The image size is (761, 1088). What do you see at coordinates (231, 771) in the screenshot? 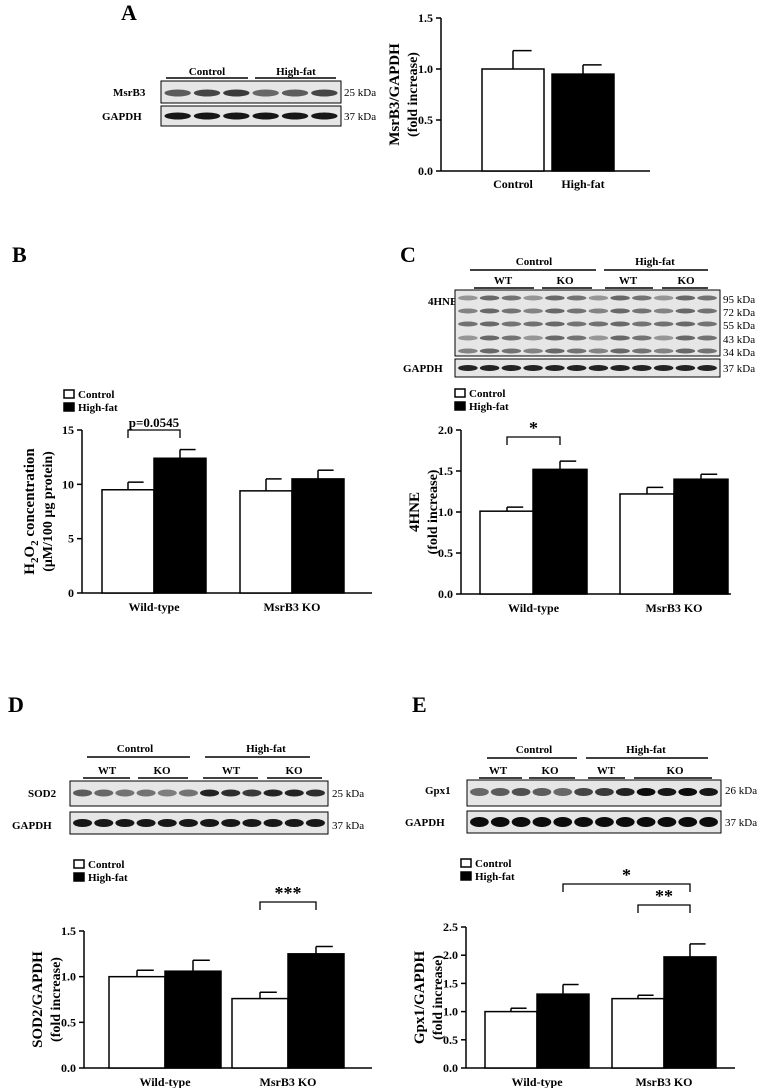
I see `blot-d-sub-wt2: WT` at bounding box center [231, 771].